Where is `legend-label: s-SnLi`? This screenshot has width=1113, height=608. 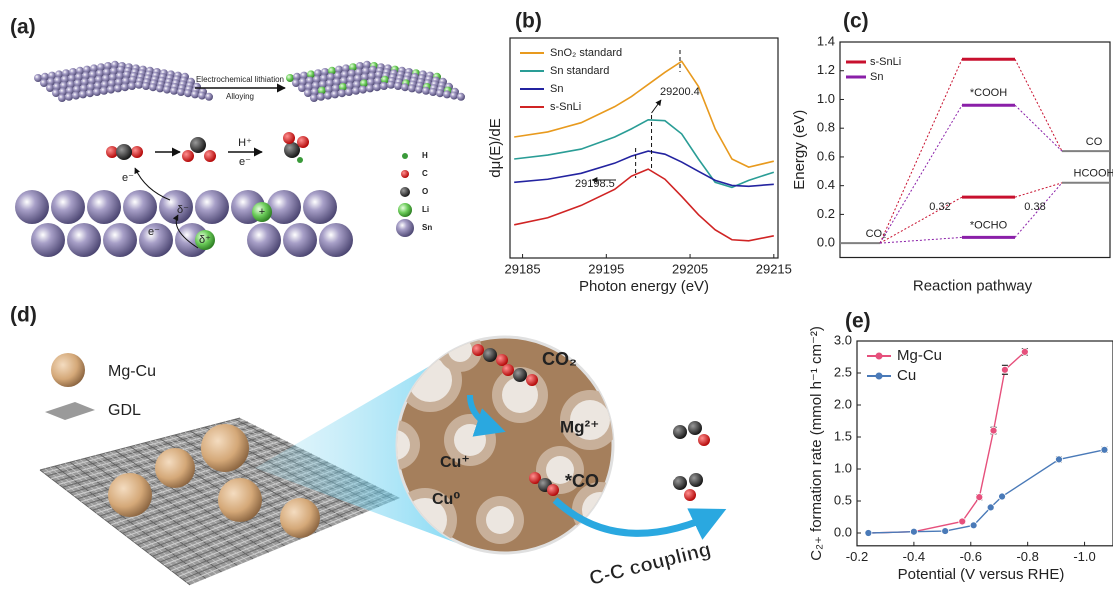
legend-label: s-SnLi is located at coordinates (565, 107).